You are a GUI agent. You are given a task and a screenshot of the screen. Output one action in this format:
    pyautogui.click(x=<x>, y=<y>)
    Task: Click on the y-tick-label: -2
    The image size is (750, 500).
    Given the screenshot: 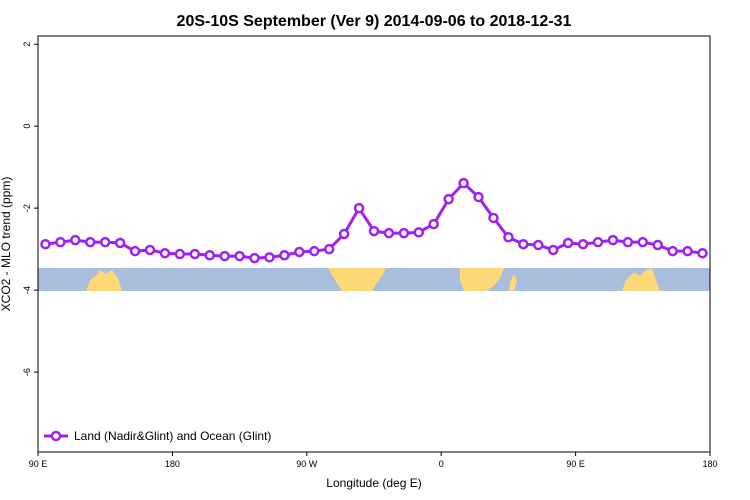 What is the action you would take?
    pyautogui.click(x=27, y=208)
    